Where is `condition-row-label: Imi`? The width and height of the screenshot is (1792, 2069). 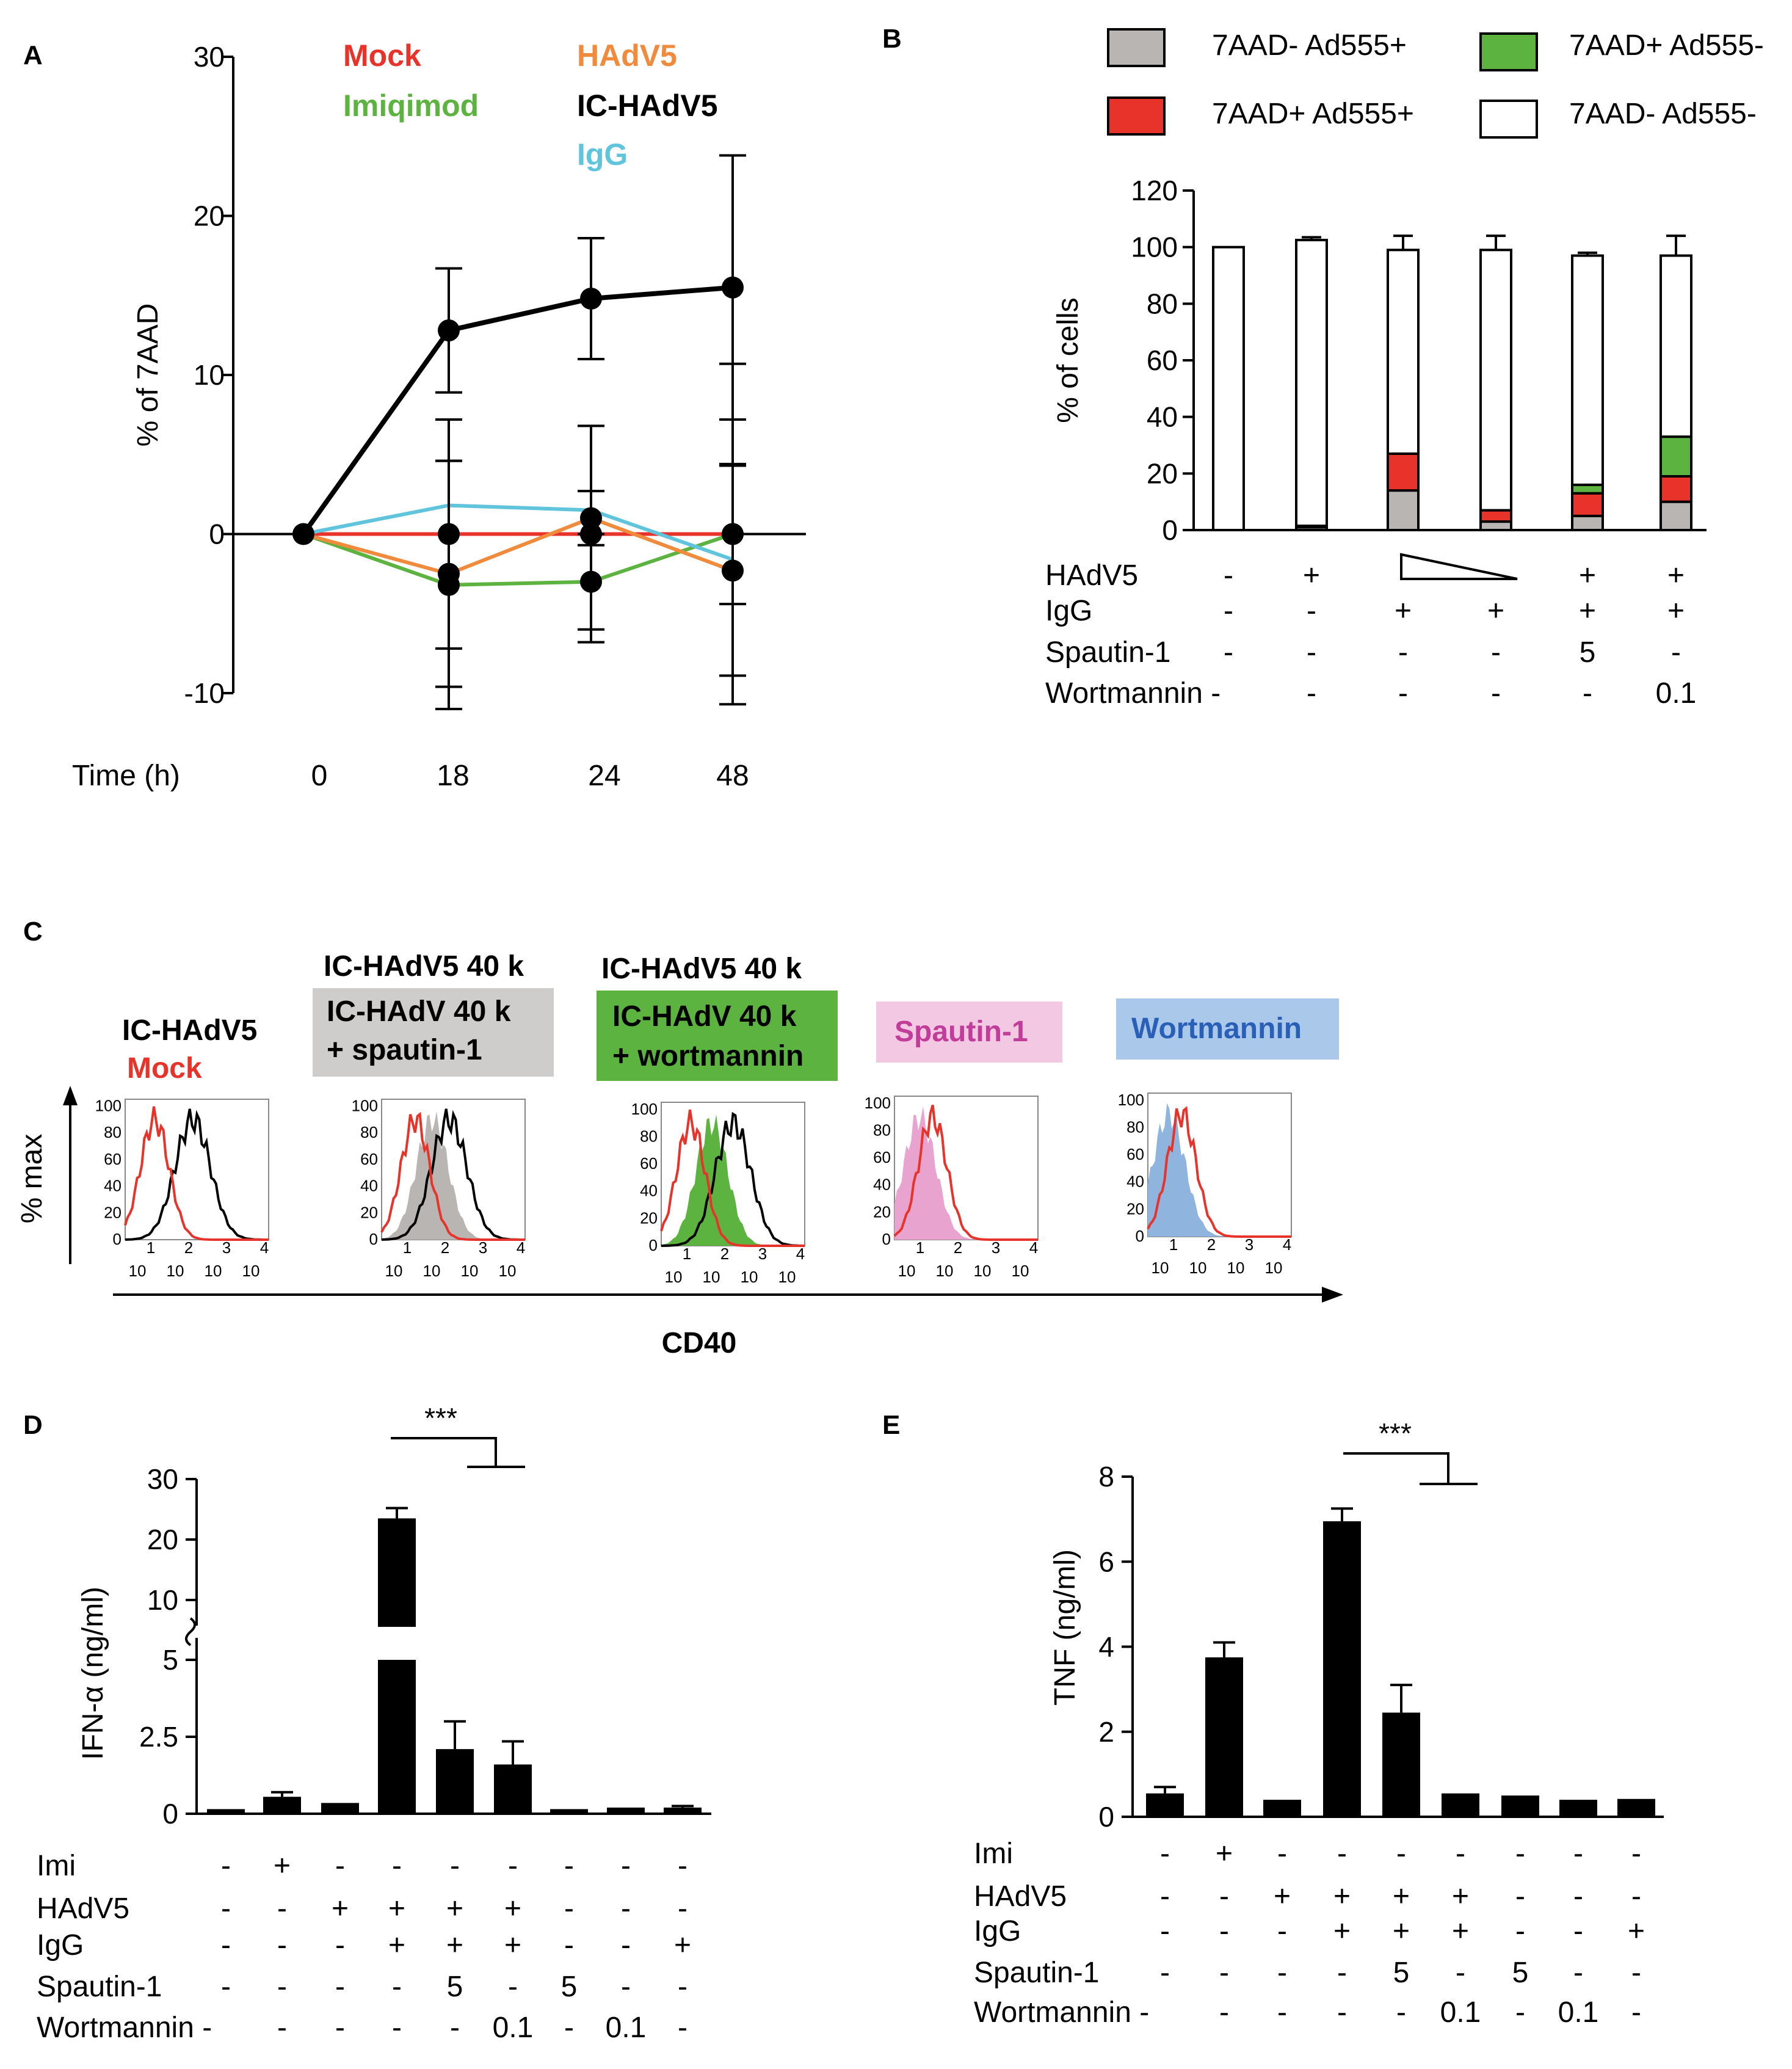 condition-row-label: Imi is located at coordinates (994, 1854).